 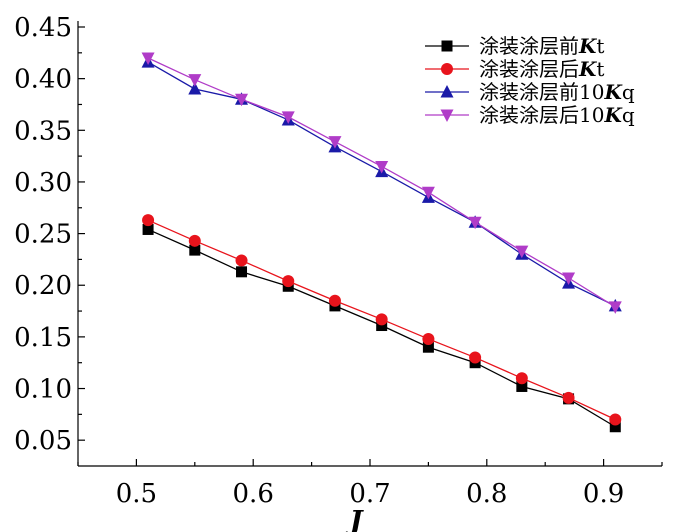 What do you see at coordinates (43, 338) in the screenshot?
I see `y-tick-label: 0.15` at bounding box center [43, 338].